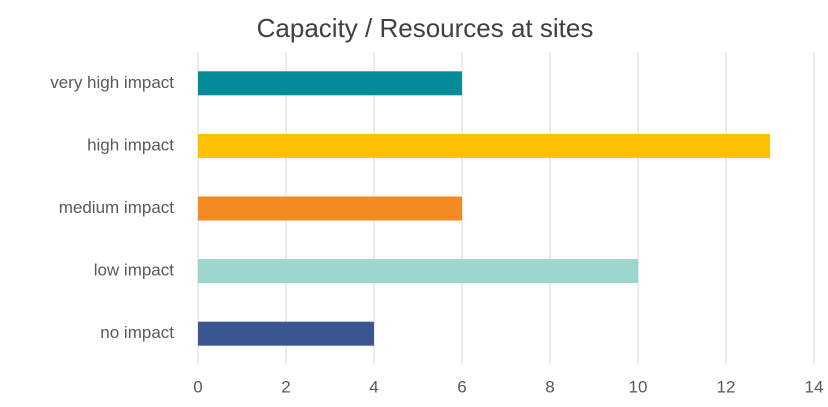 The height and width of the screenshot is (407, 828). I want to click on x-tick-label: 14, so click(814, 386).